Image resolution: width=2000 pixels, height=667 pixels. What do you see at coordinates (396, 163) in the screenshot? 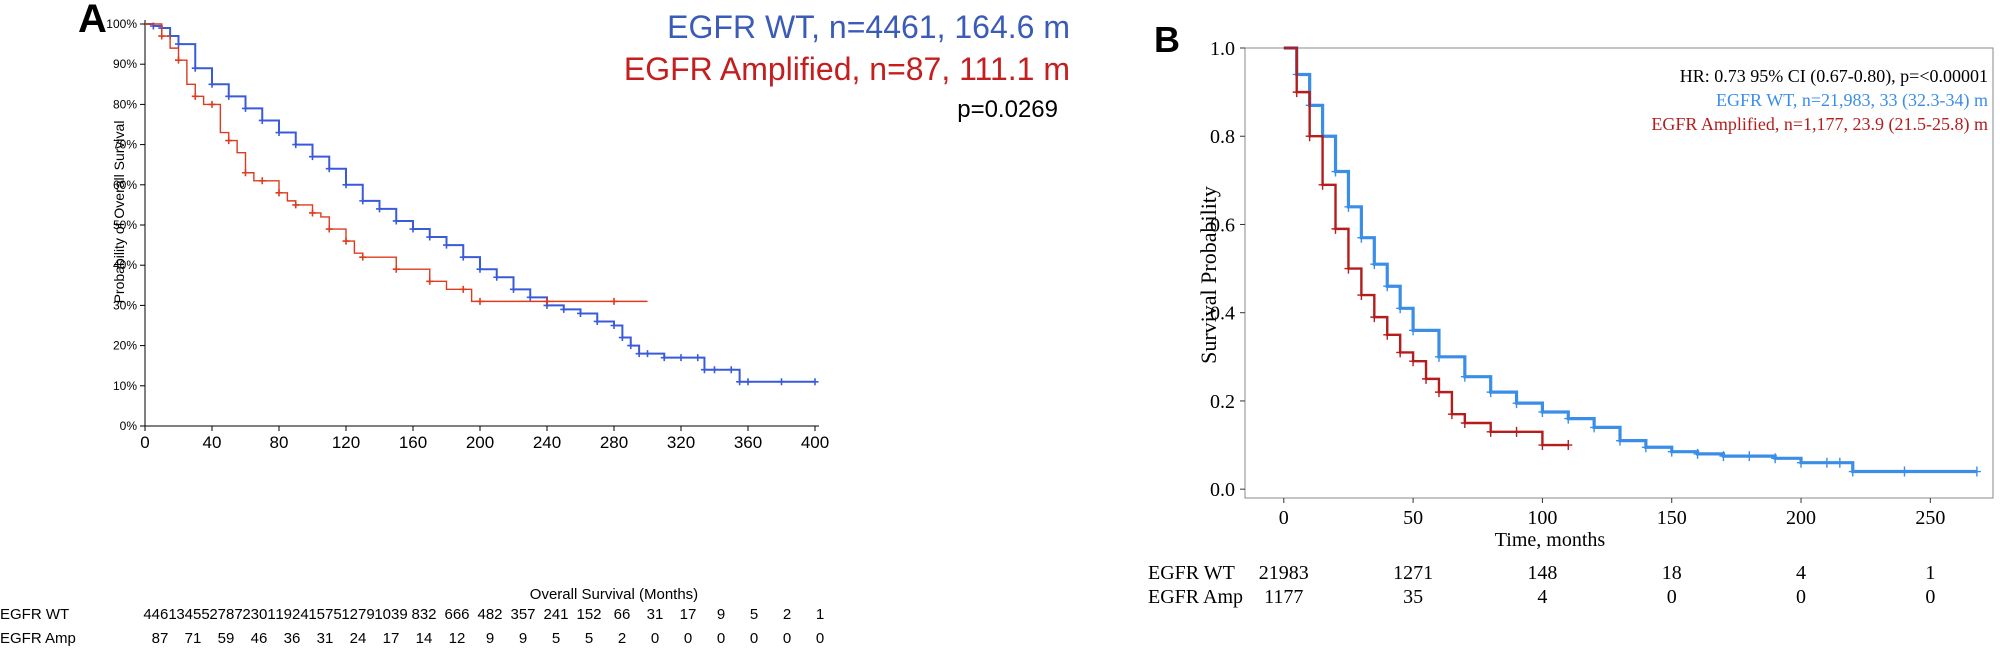
I see `egfr-amp-curve` at bounding box center [396, 163].